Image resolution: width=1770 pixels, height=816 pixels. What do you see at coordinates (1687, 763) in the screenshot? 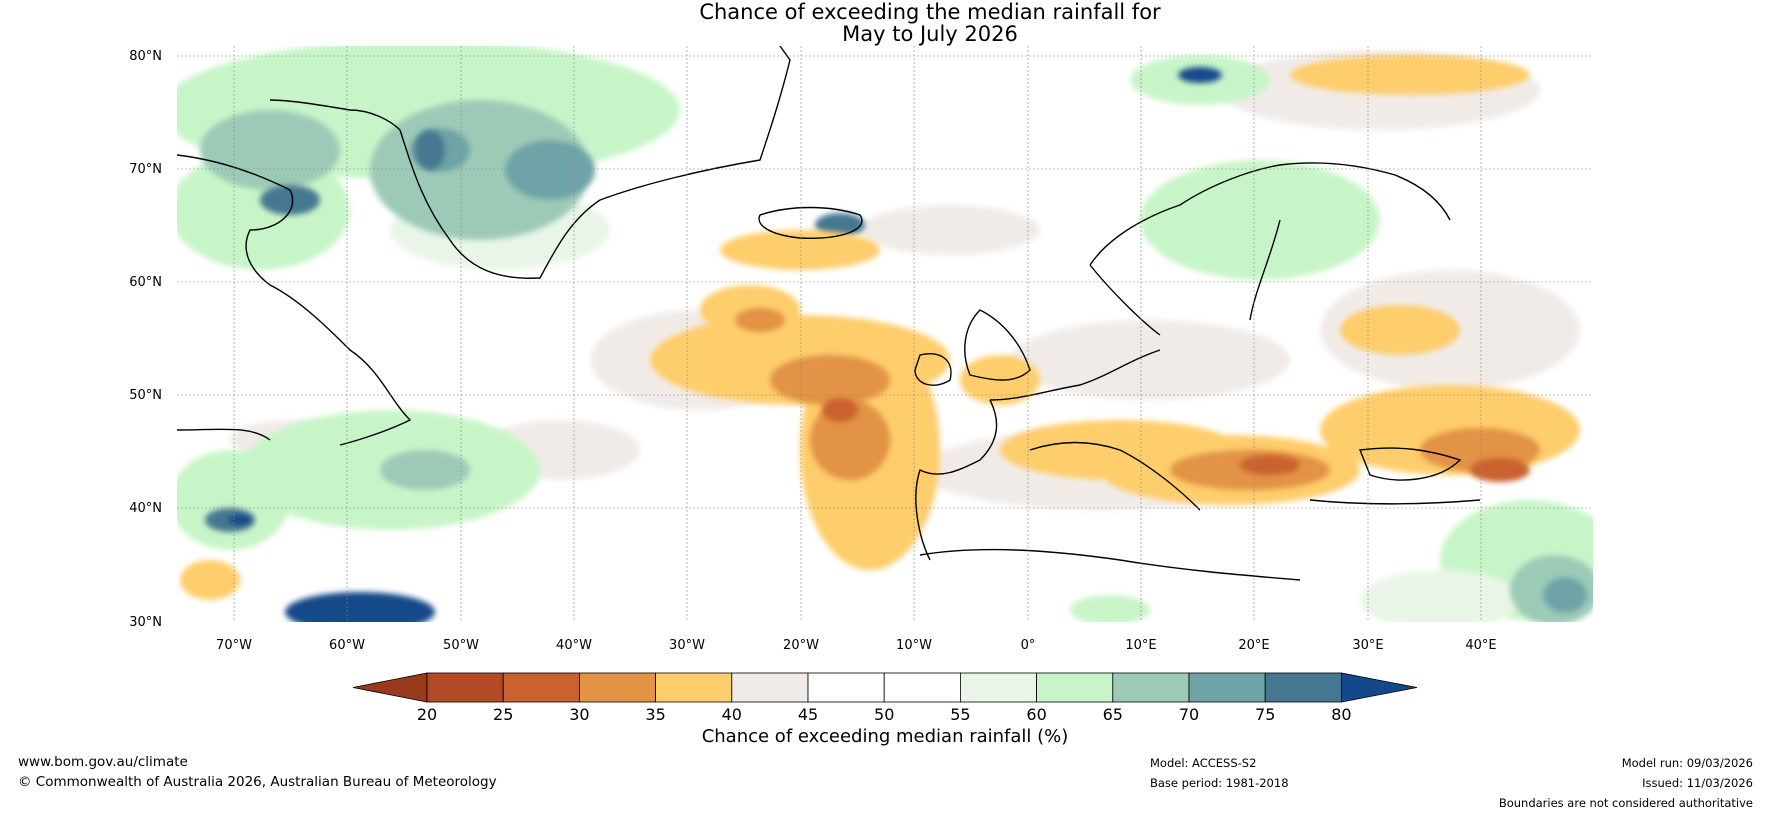
I see `footer-model-run: Model run: 09/03/2026` at bounding box center [1687, 763].